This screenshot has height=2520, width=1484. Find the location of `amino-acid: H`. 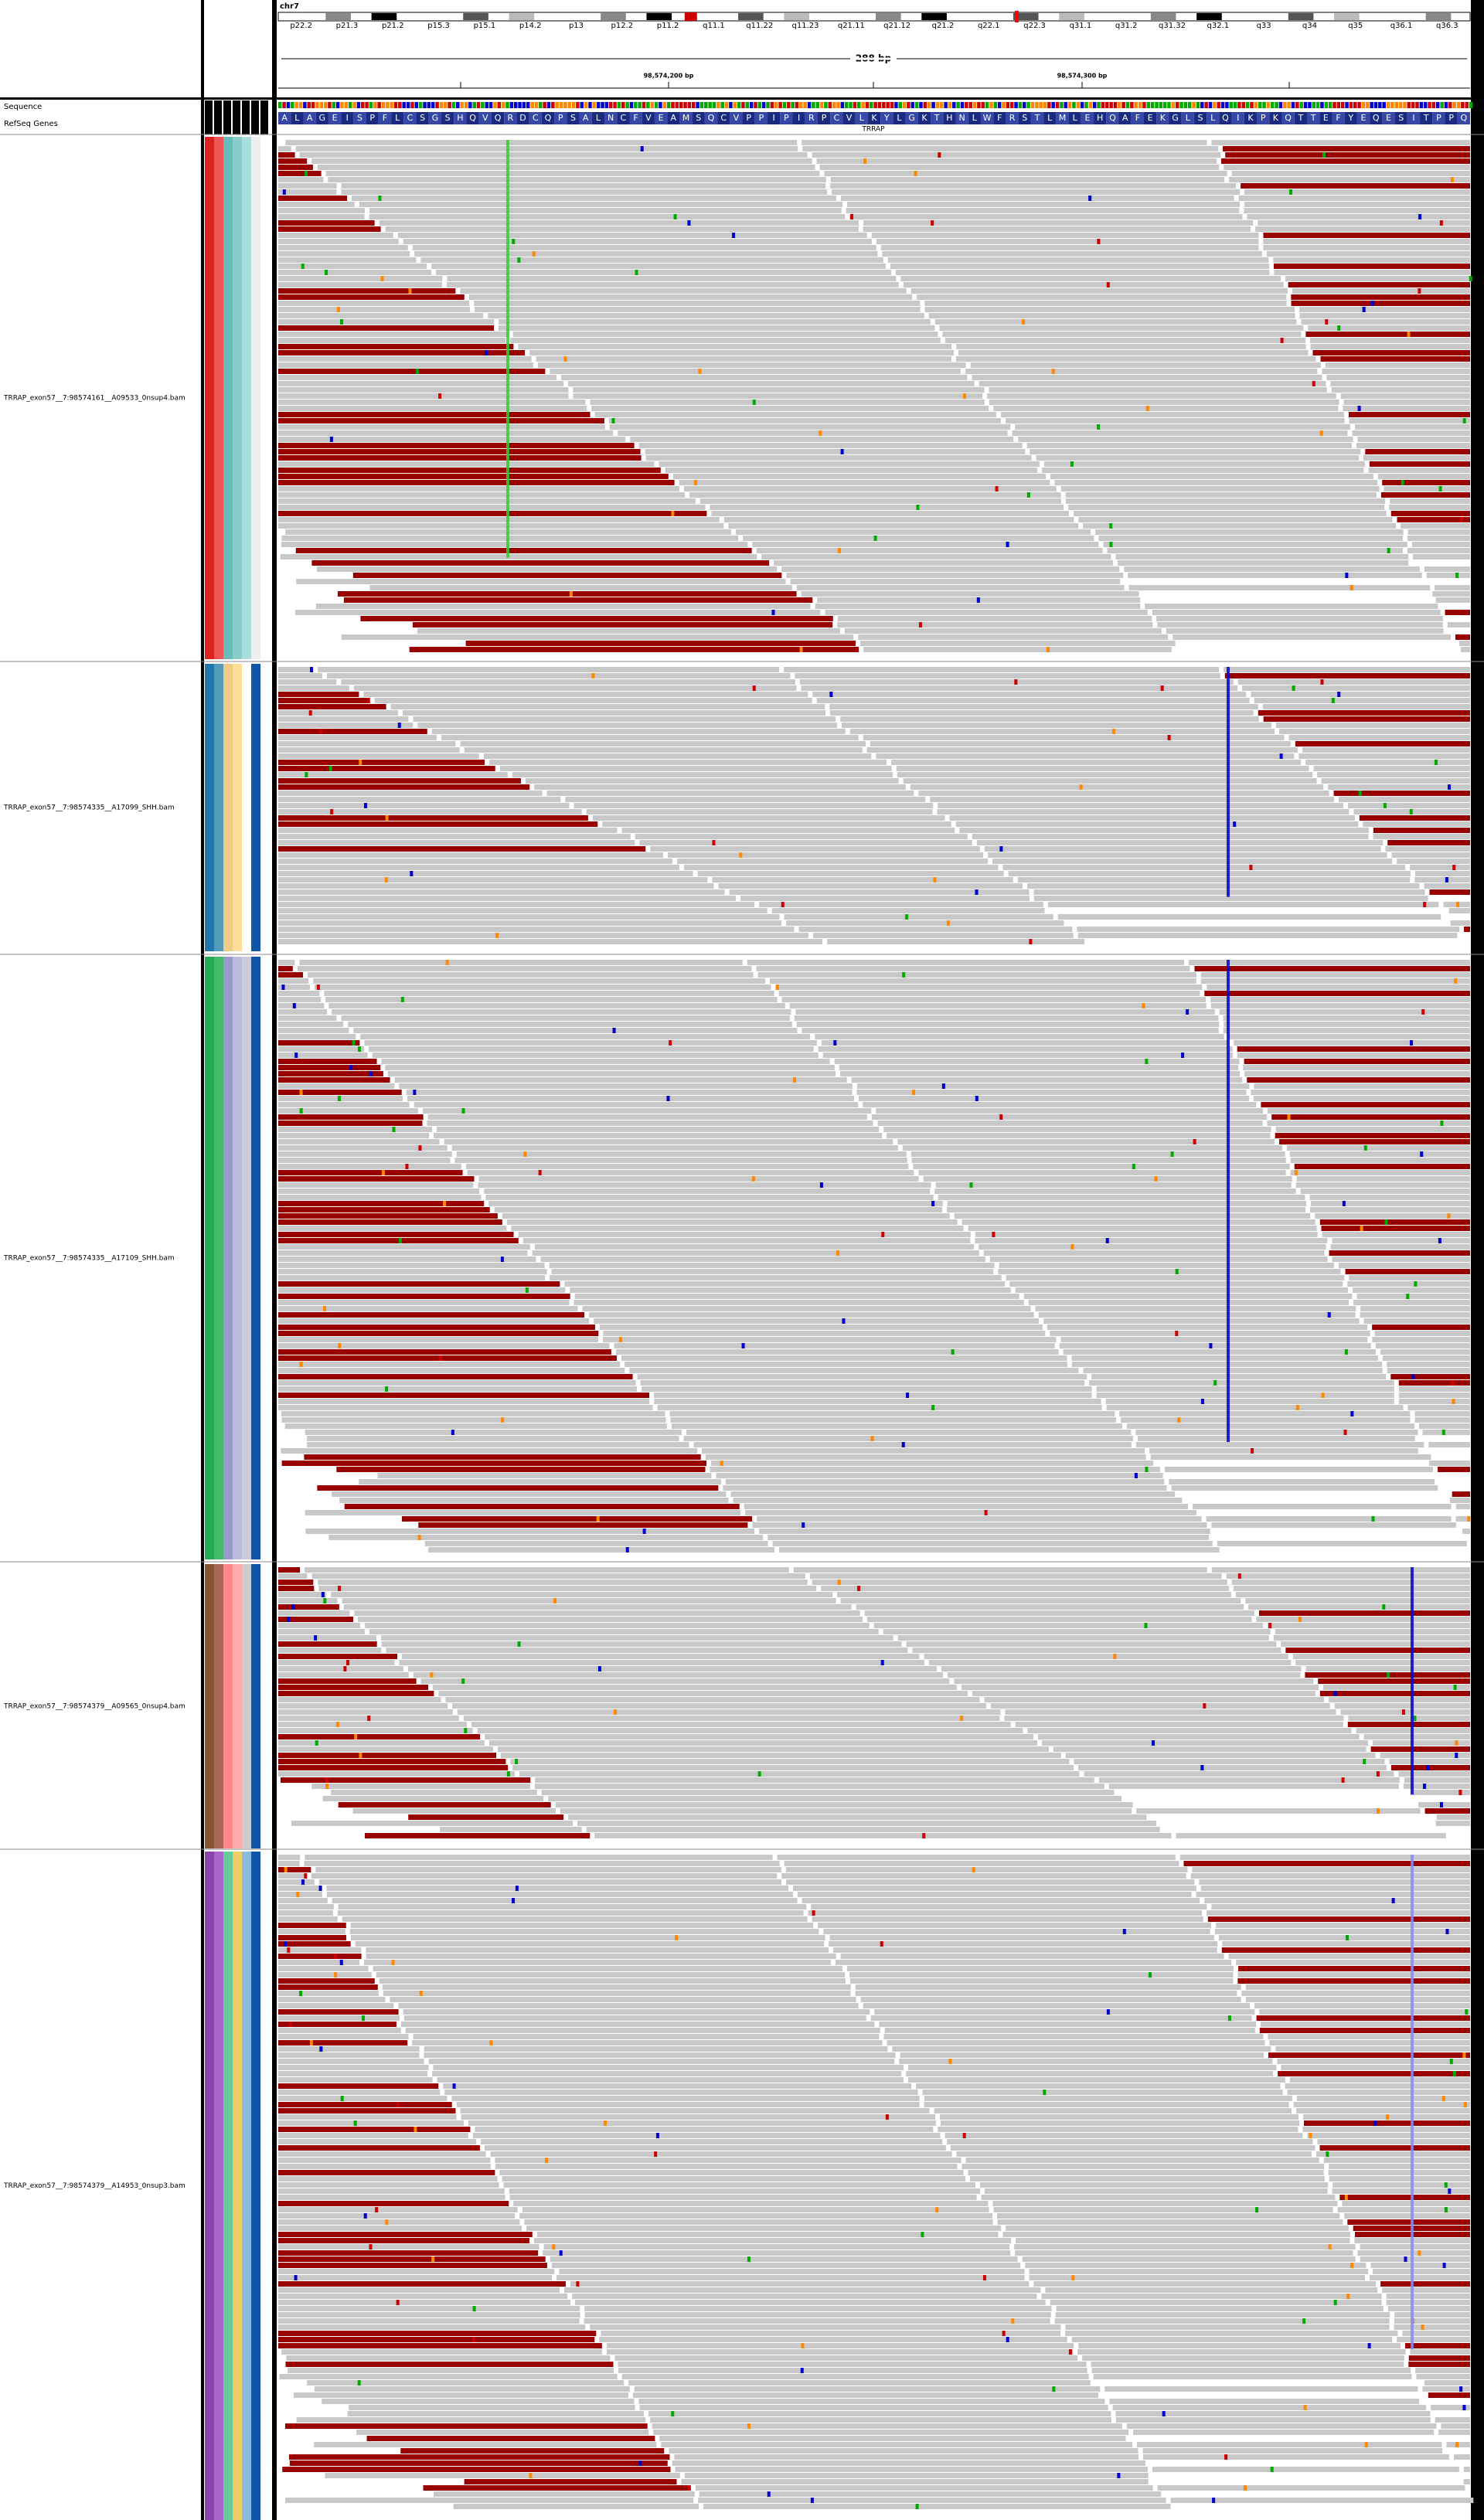

amino-acid: H is located at coordinates (1100, 118).